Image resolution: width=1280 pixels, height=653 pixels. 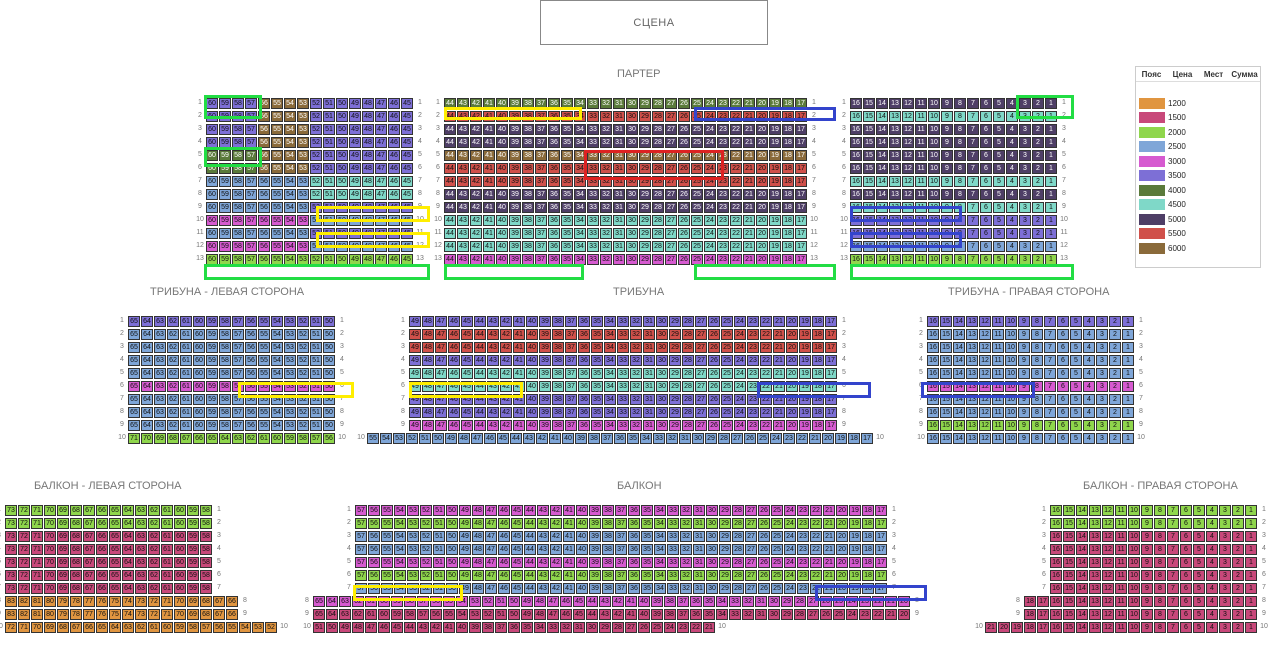 I want to click on seat: 32, so click(x=606, y=207).